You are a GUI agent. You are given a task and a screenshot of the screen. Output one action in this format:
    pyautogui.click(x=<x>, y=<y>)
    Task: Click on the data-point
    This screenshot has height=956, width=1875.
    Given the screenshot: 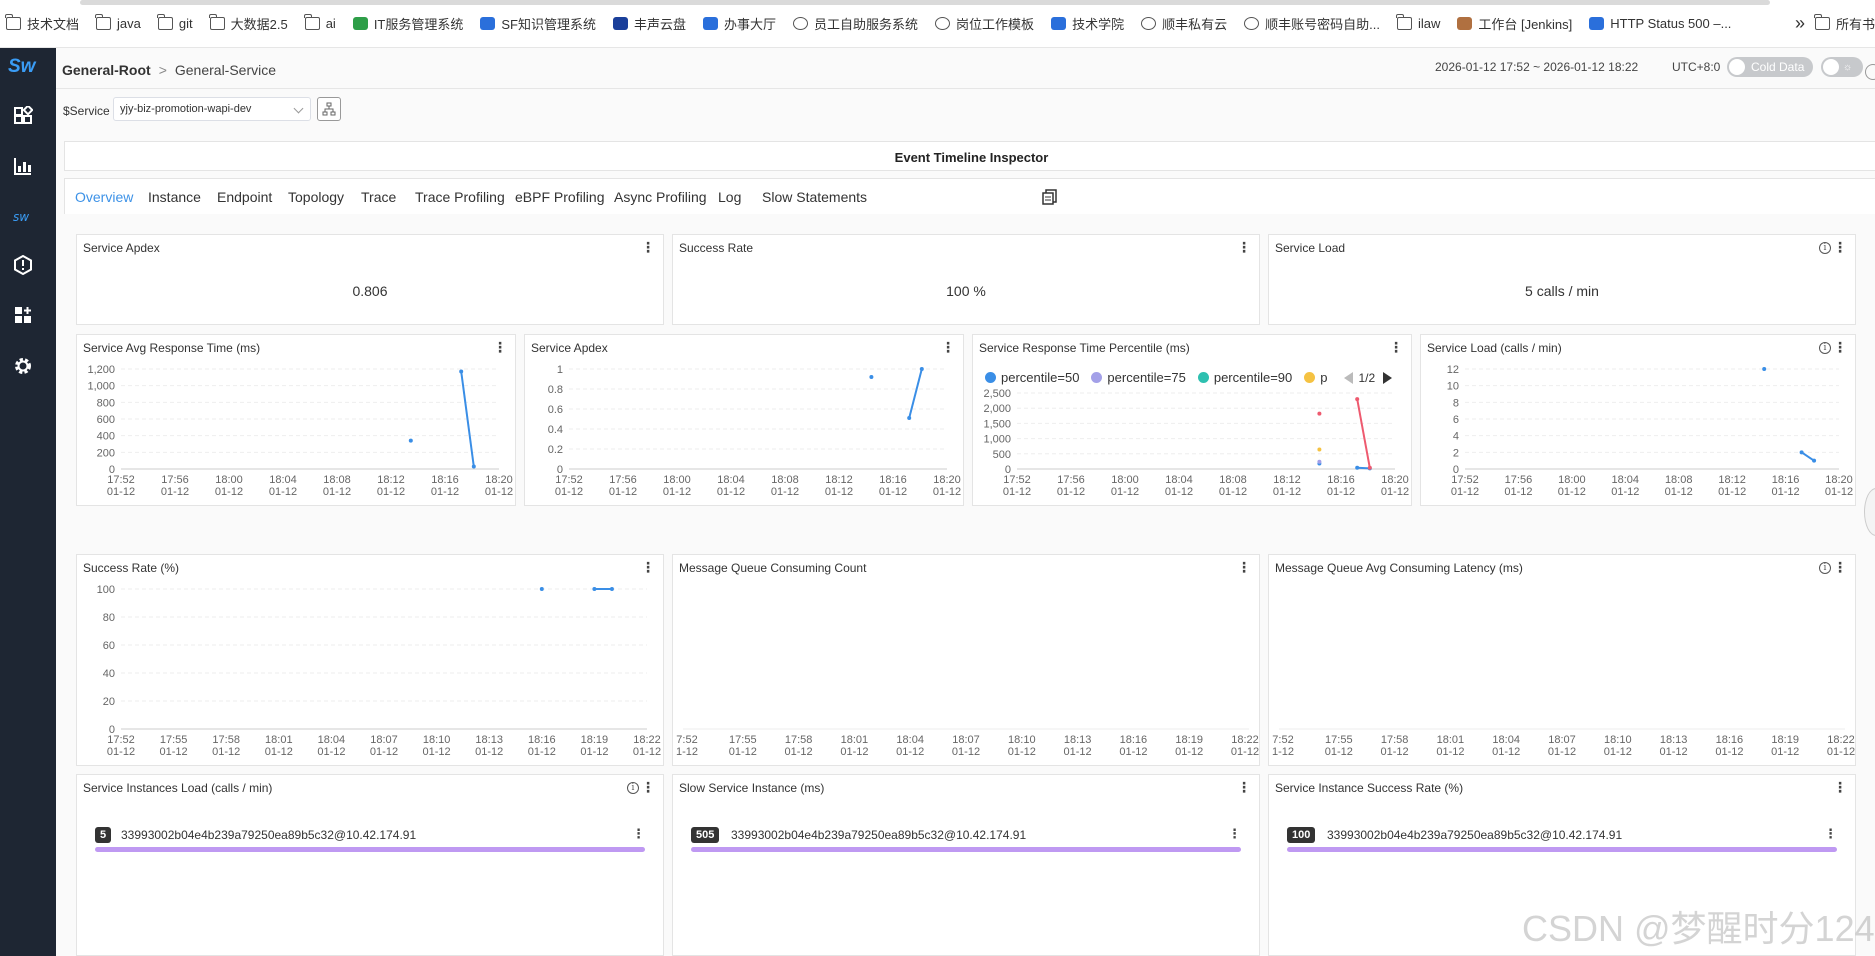 What is the action you would take?
    pyautogui.click(x=1319, y=449)
    